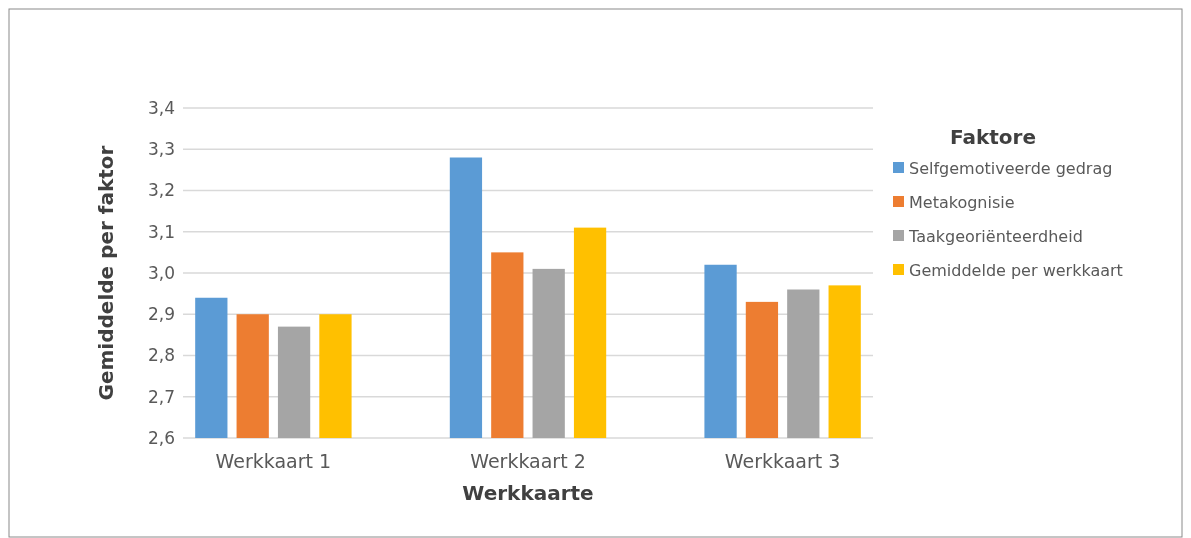 Image resolution: width=1191 pixels, height=538 pixels. I want to click on y-tick-label: 2,8, so click(161, 355).